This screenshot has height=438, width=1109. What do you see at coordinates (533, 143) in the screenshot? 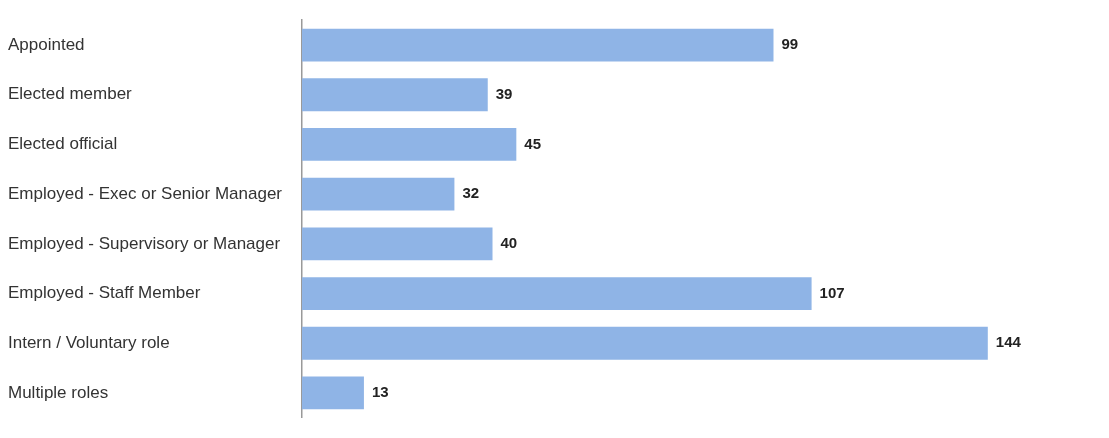
I see `data-label: 45` at bounding box center [533, 143].